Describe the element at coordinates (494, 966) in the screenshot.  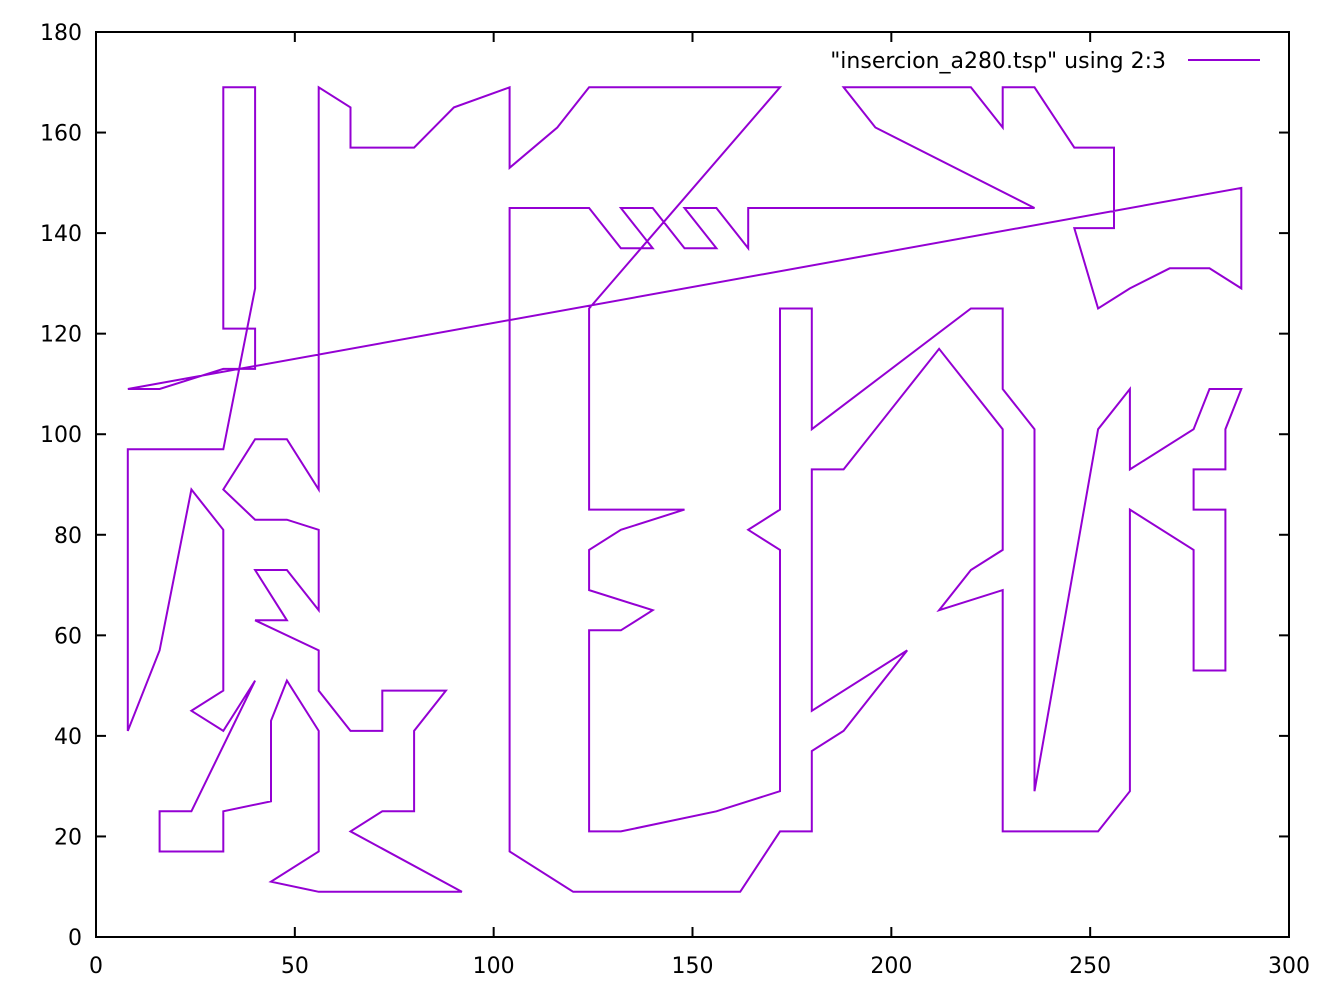
I see `x-tick-label: 100` at that location.